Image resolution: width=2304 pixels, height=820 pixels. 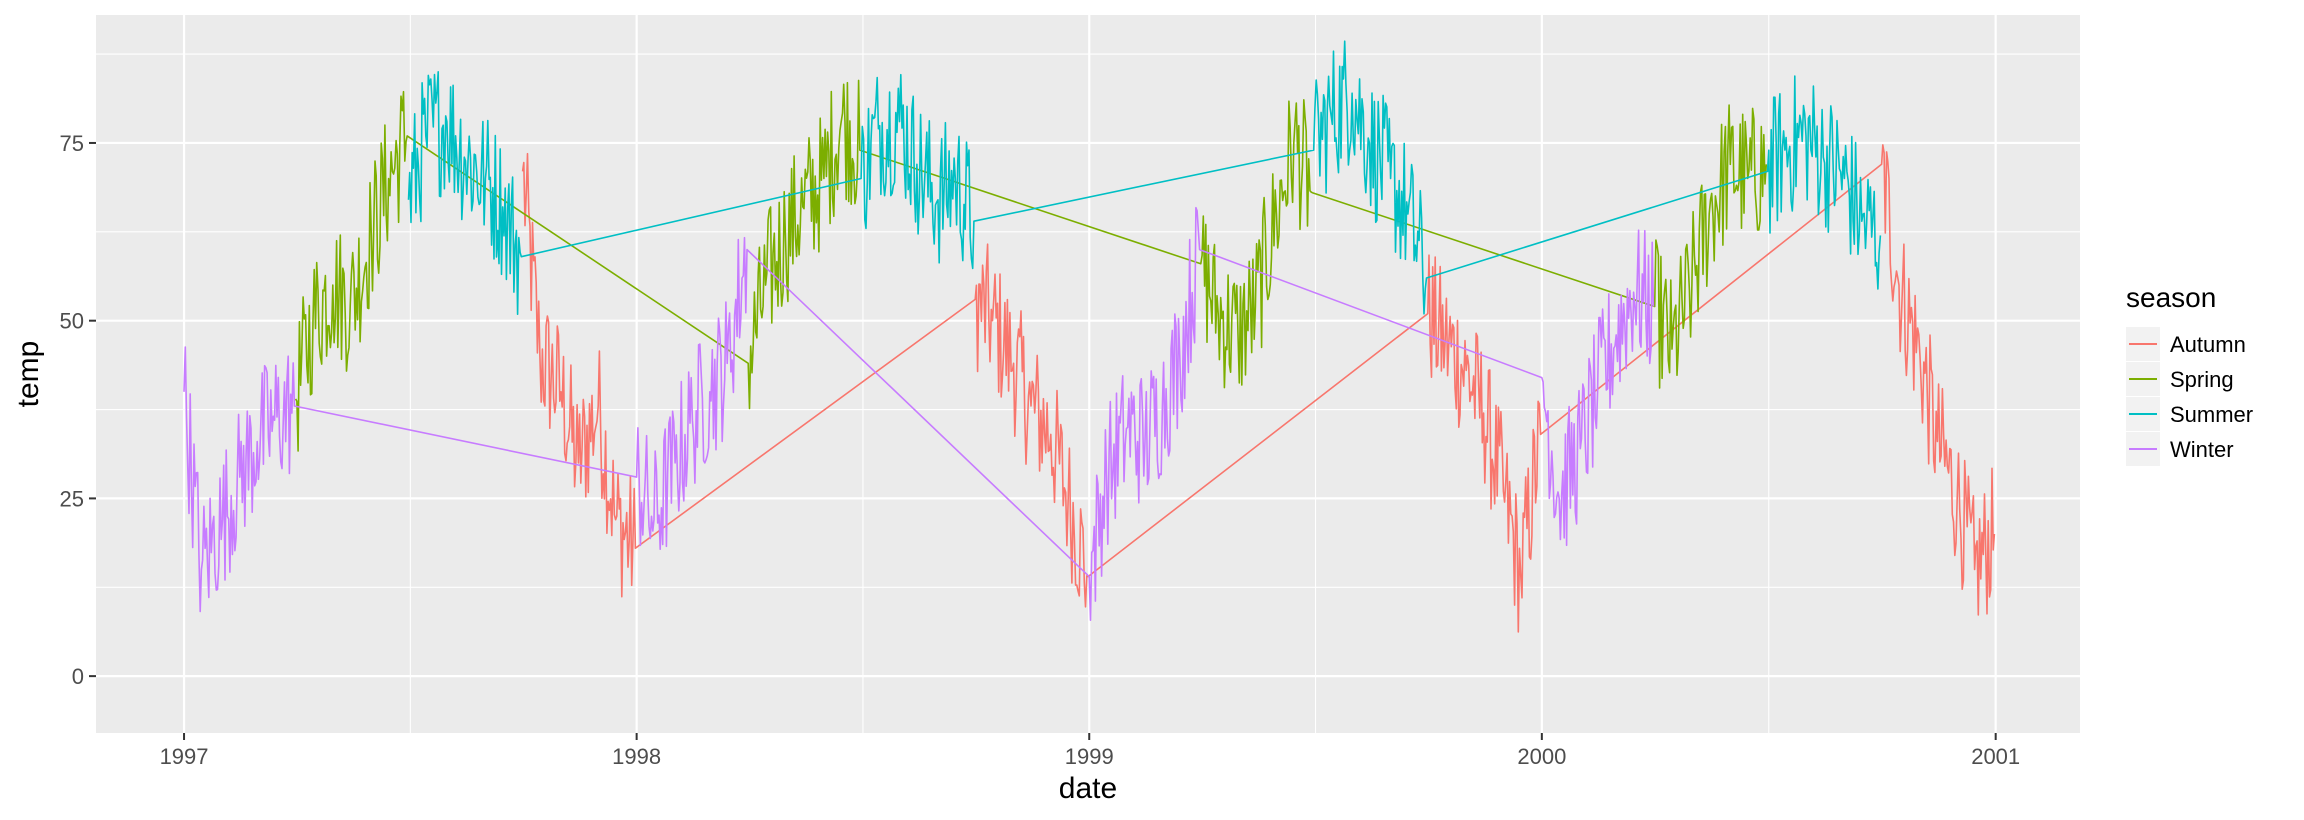 What do you see at coordinates (1995, 756) in the screenshot?
I see `x-tick-label: 2001` at bounding box center [1995, 756].